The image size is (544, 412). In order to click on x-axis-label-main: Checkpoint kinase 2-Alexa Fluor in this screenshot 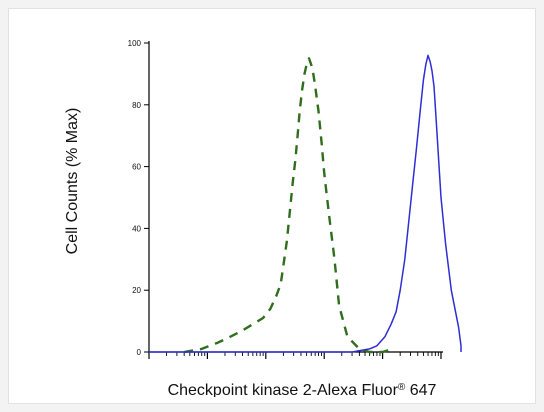, I will do `click(283, 389)`.